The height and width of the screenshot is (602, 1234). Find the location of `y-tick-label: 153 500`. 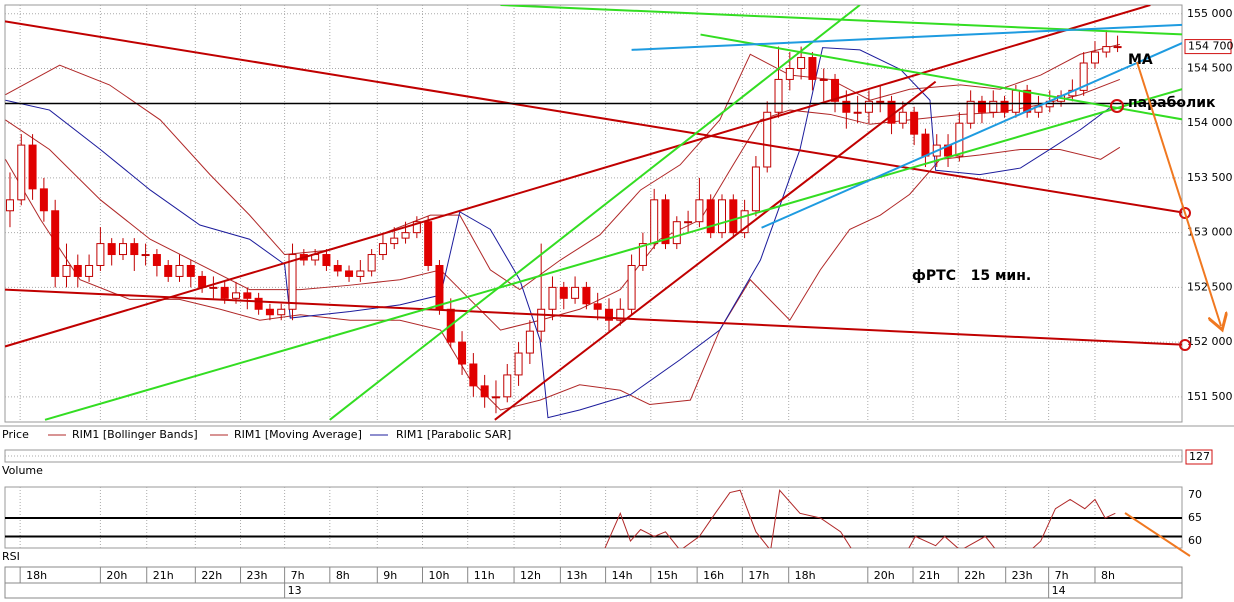

y-tick-label: 153 500 is located at coordinates (1210, 177).